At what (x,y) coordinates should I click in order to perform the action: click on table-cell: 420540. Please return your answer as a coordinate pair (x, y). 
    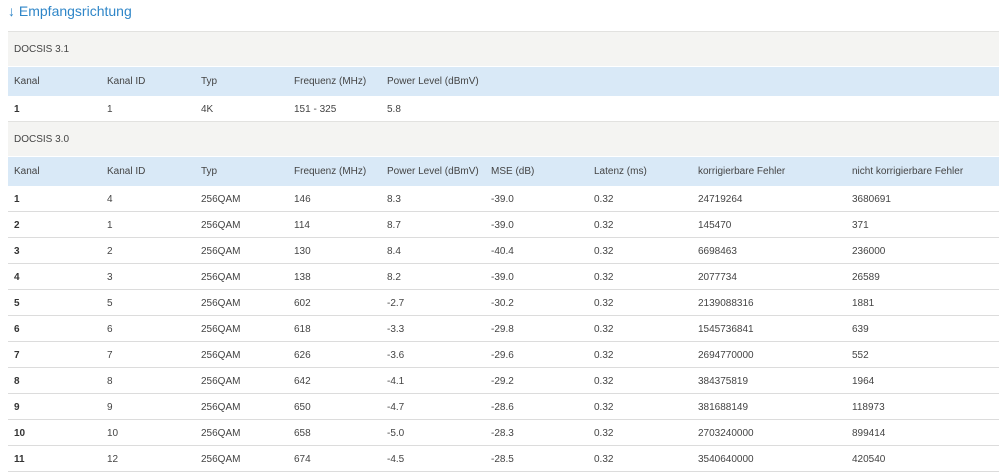
    Looking at the image, I should click on (869, 459).